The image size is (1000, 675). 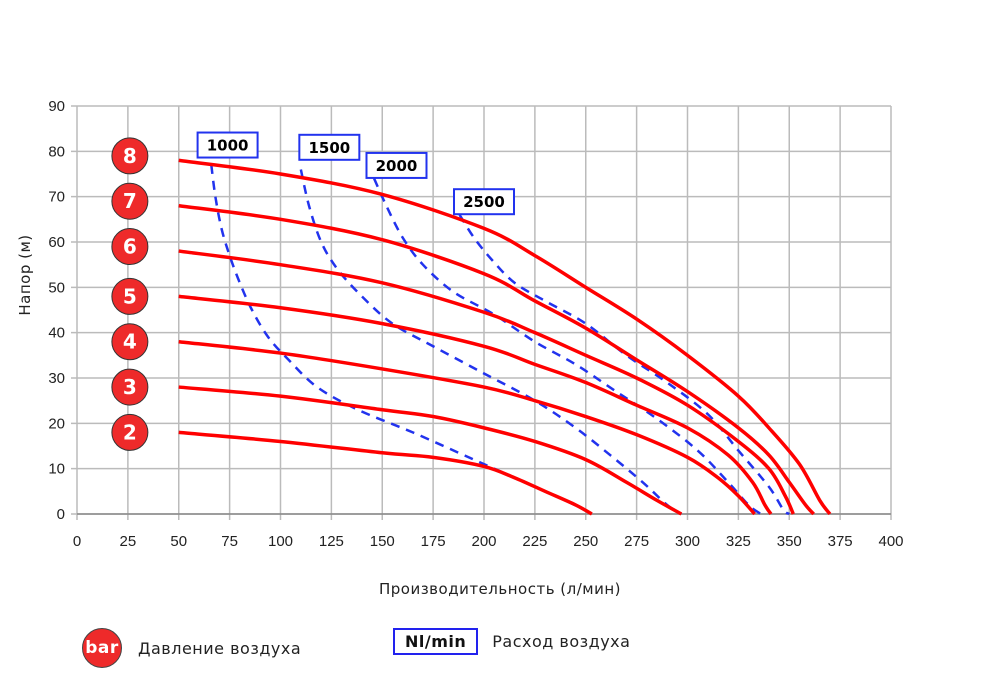 What do you see at coordinates (840, 541) in the screenshot?
I see `x-tick-label: 375` at bounding box center [840, 541].